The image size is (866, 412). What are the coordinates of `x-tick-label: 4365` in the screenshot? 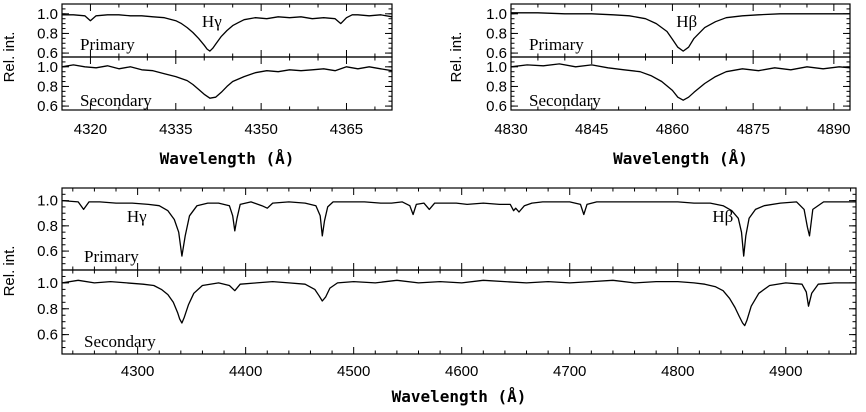 It's located at (346, 129).